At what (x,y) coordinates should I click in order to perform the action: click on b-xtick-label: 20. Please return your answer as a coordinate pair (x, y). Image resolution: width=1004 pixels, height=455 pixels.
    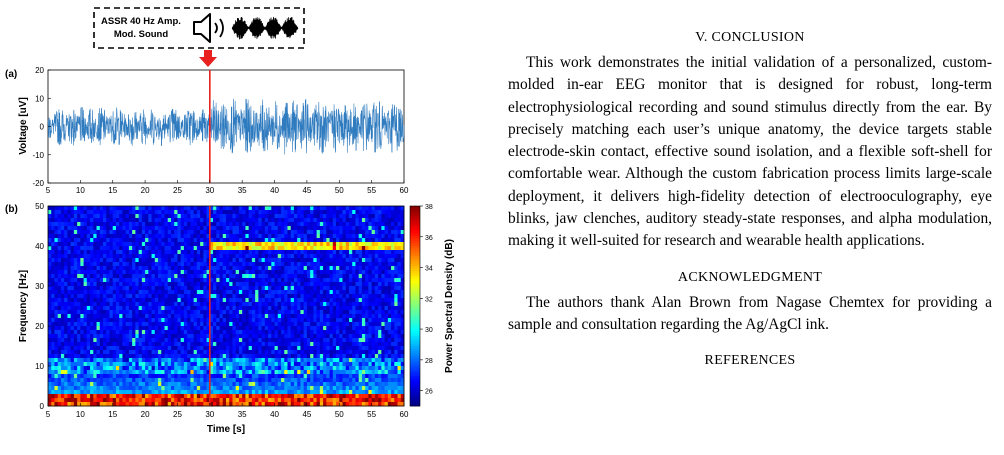
    Looking at the image, I should click on (145, 414).